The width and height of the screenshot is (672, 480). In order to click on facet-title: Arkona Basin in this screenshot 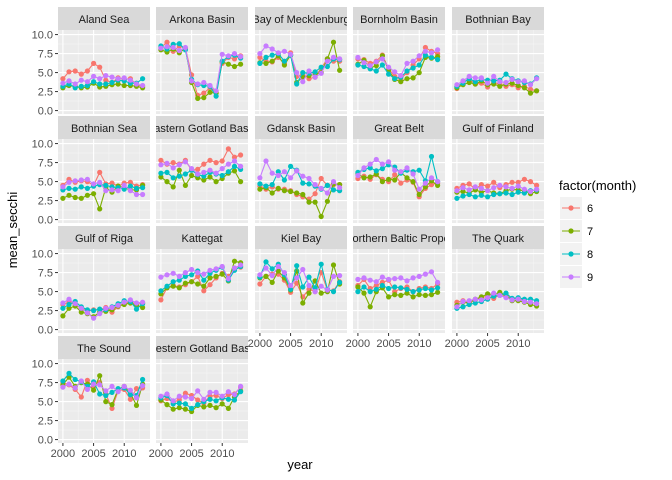, I will do `click(201, 20)`.